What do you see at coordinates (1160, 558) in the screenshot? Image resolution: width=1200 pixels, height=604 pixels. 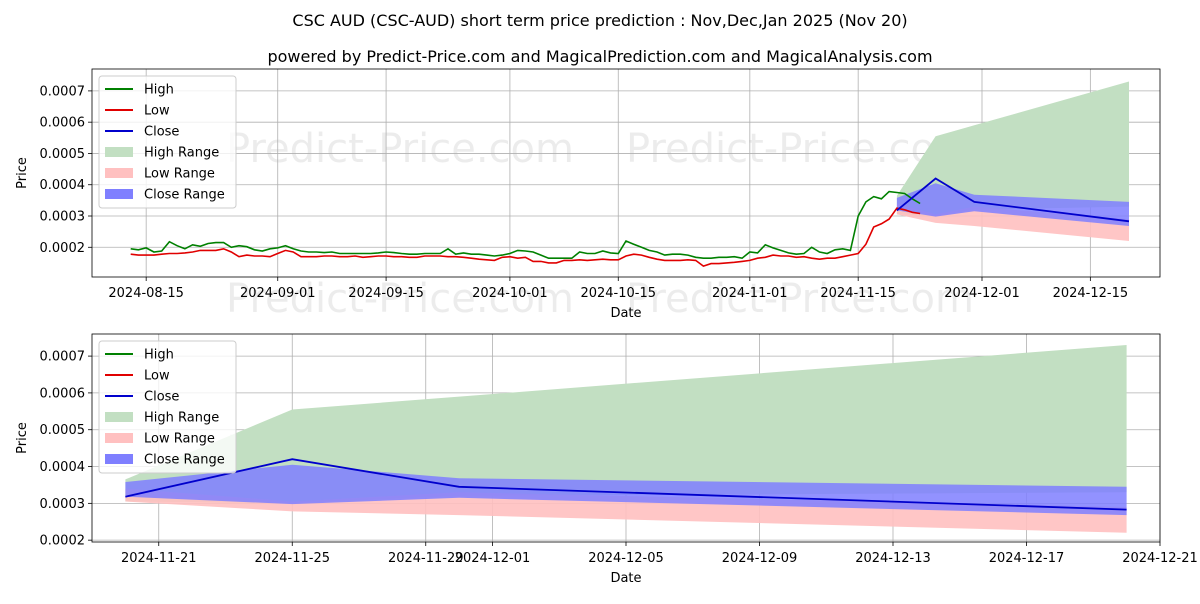 I see `x-tick-label: 2024-12-21` at bounding box center [1160, 558].